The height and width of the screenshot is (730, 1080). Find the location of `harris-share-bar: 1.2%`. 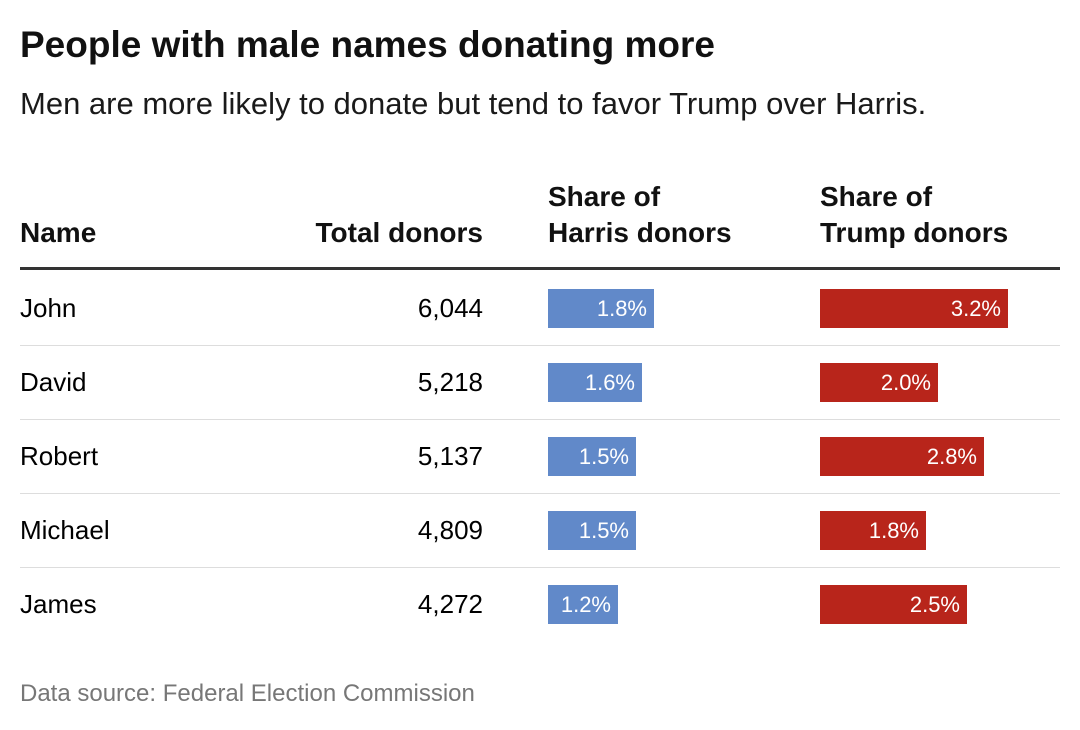

harris-share-bar: 1.2% is located at coordinates (583, 604).